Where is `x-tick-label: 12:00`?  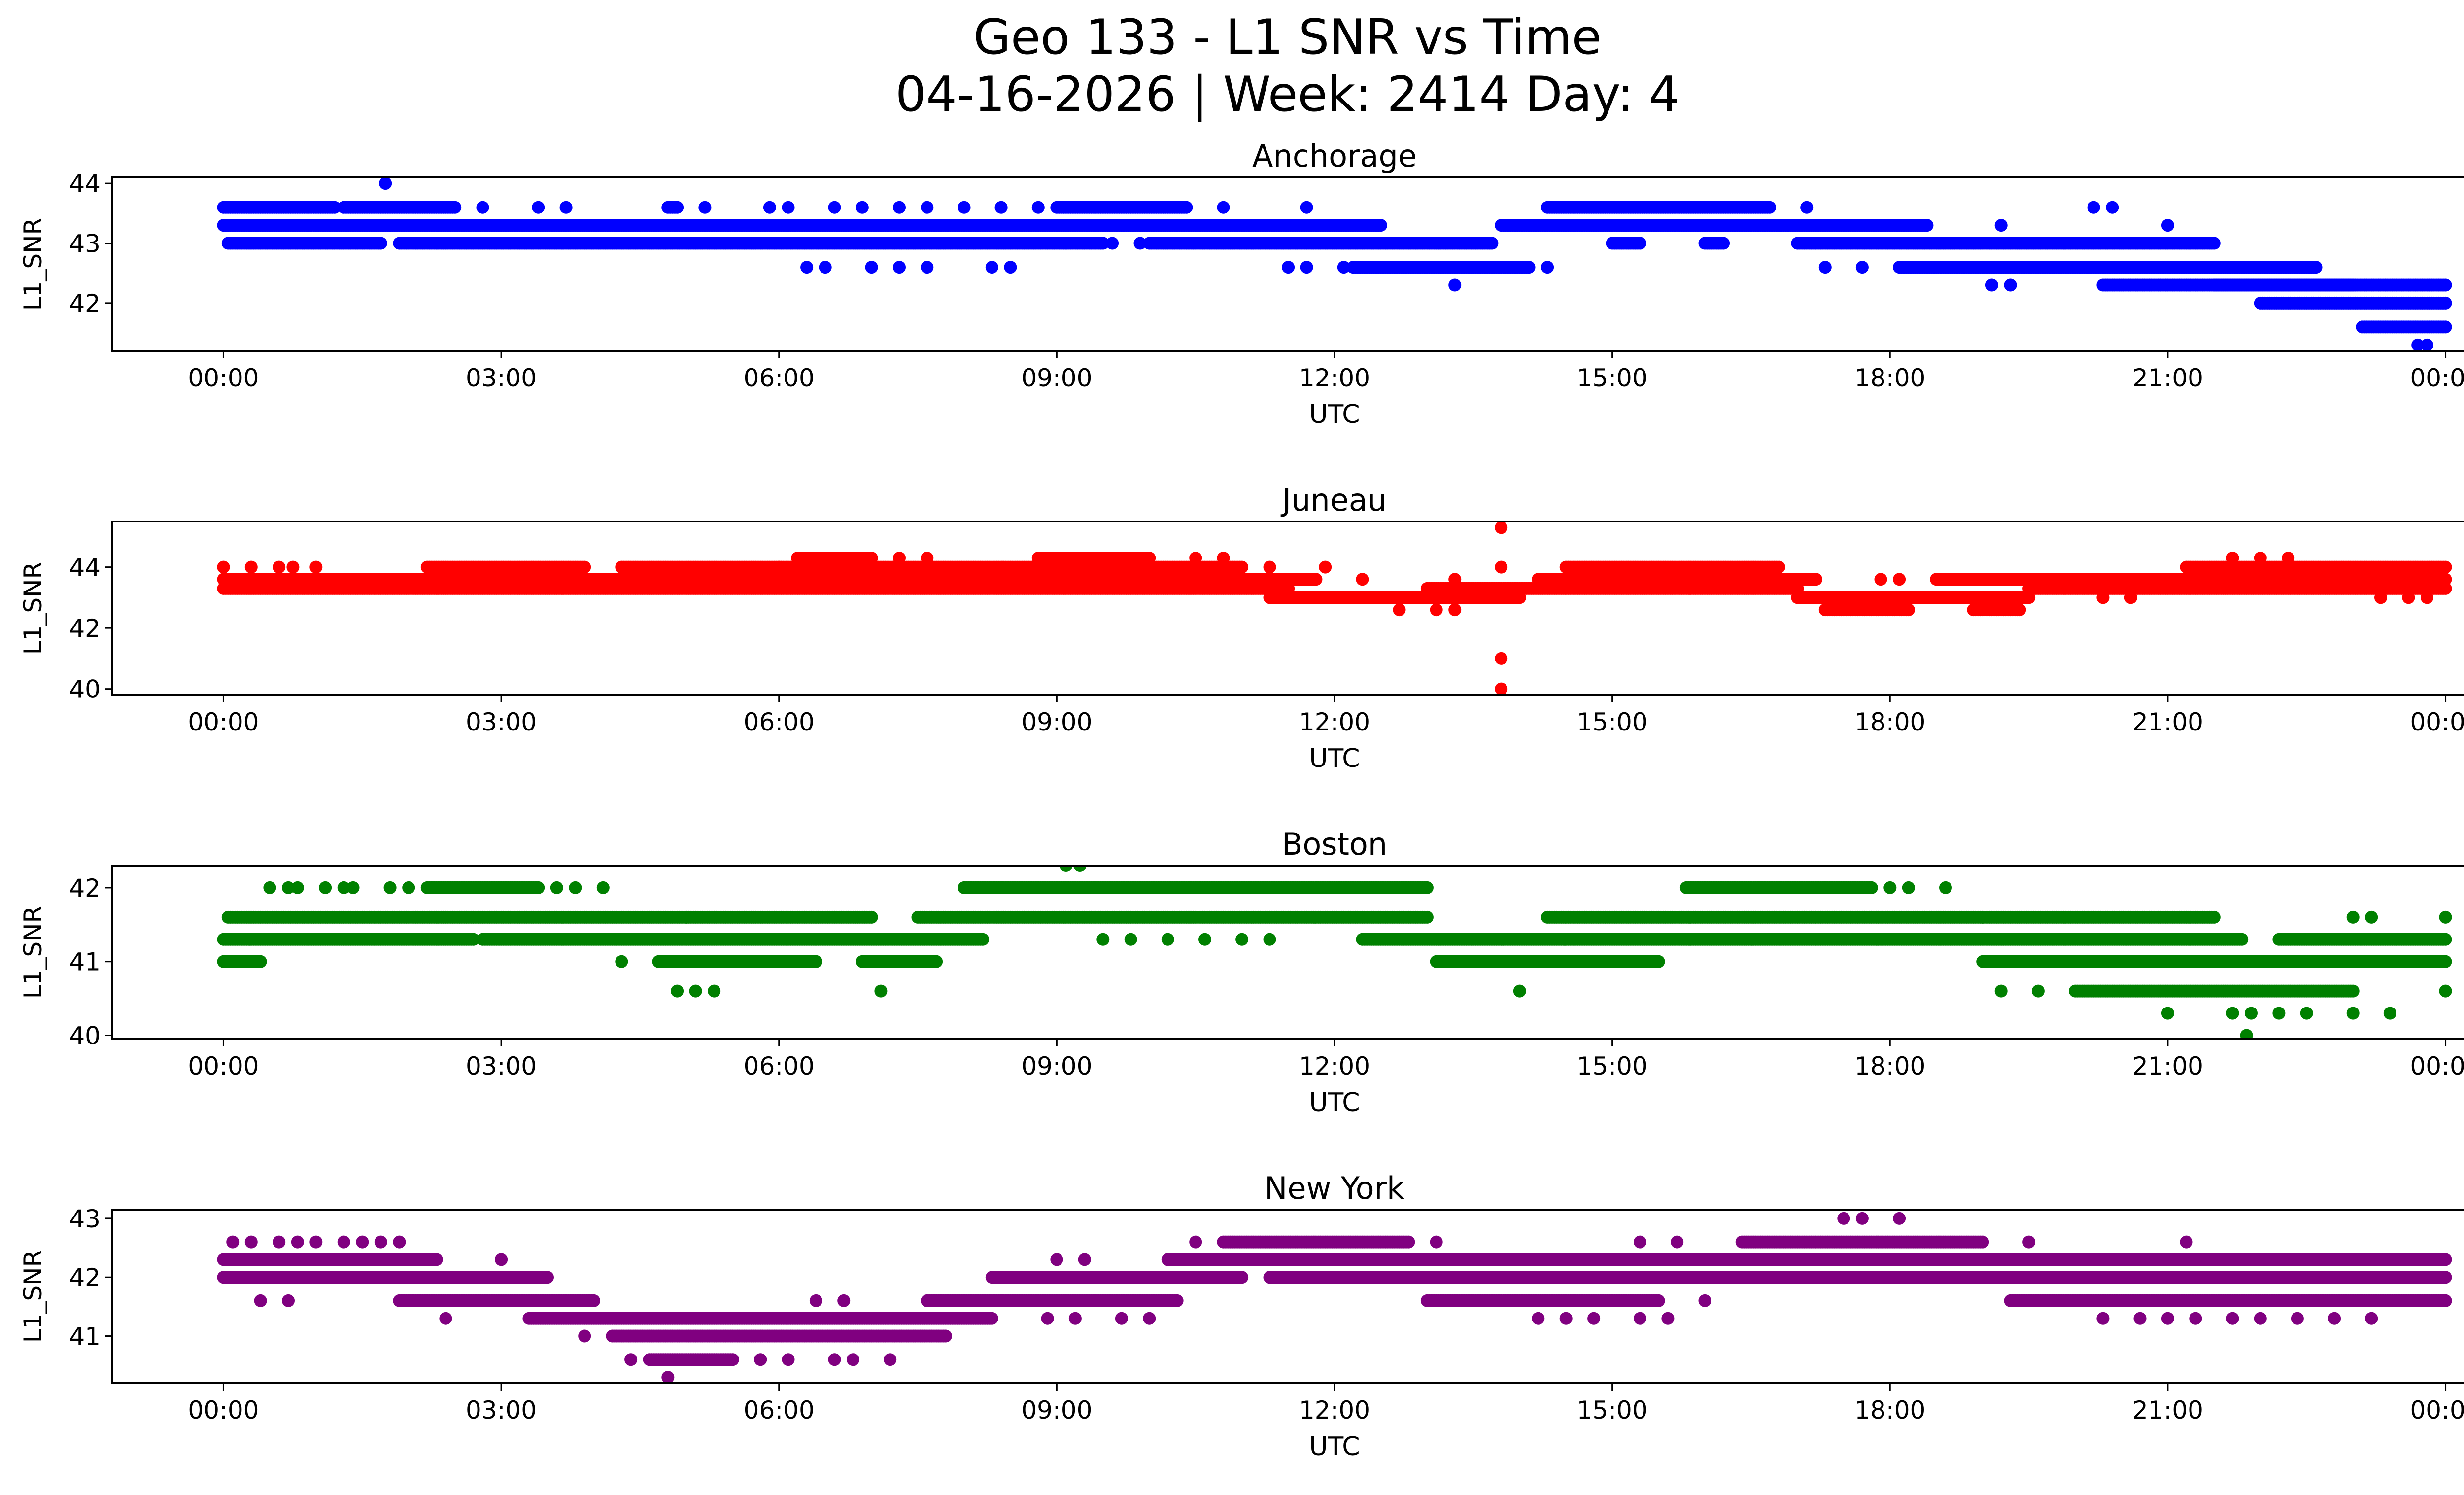 x-tick-label: 12:00 is located at coordinates (1334, 722).